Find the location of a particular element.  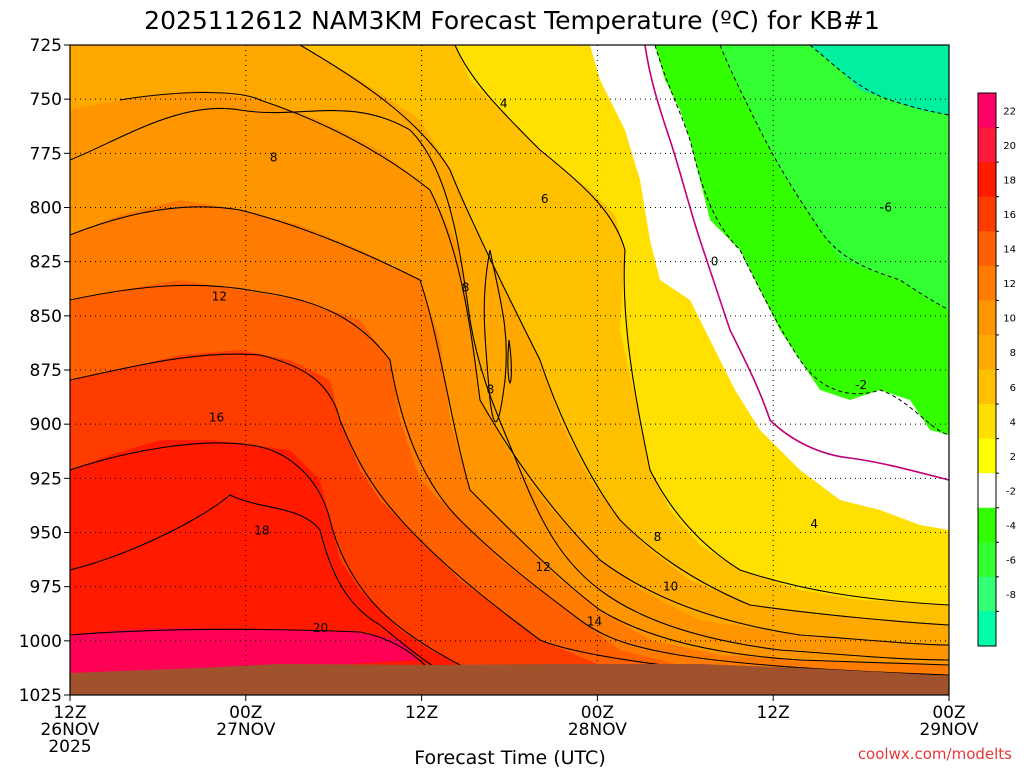

x-tick-label: 29NOV is located at coordinates (948, 730).